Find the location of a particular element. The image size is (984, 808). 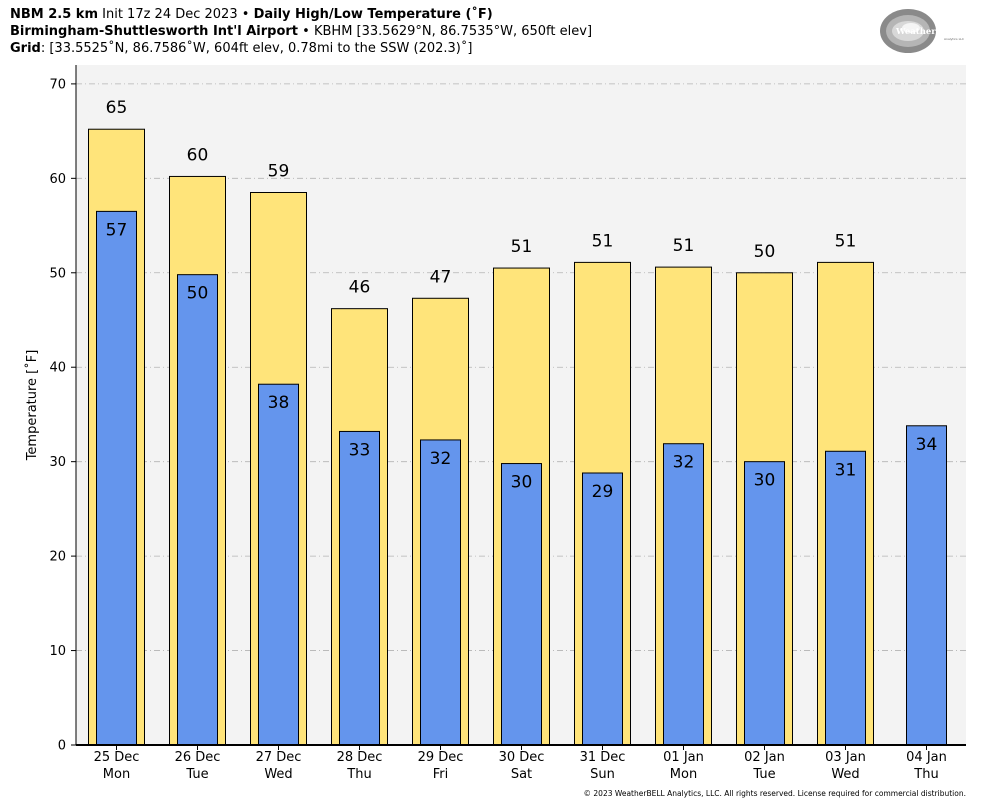

low-temp-label: 31 is located at coordinates (846, 470).